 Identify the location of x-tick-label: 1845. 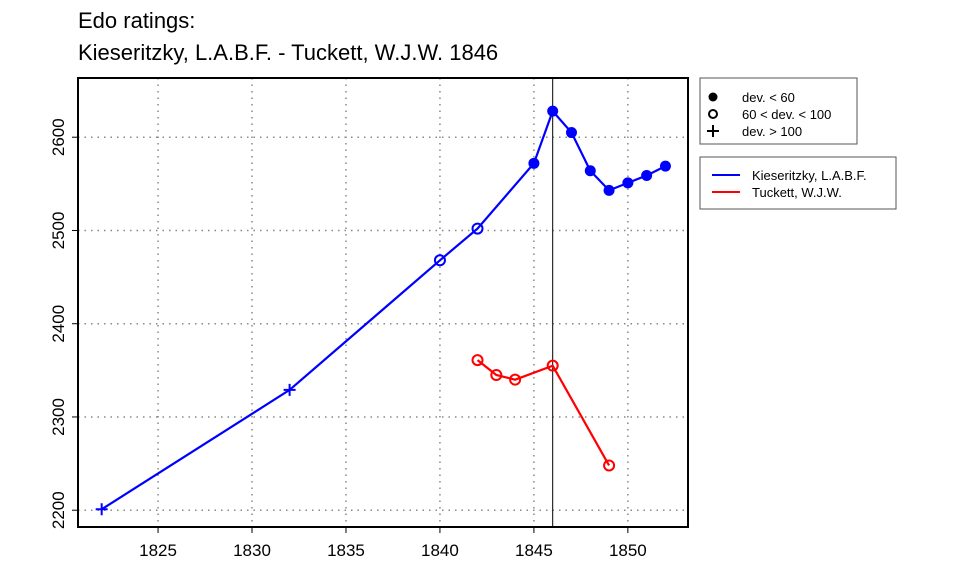
(534, 550).